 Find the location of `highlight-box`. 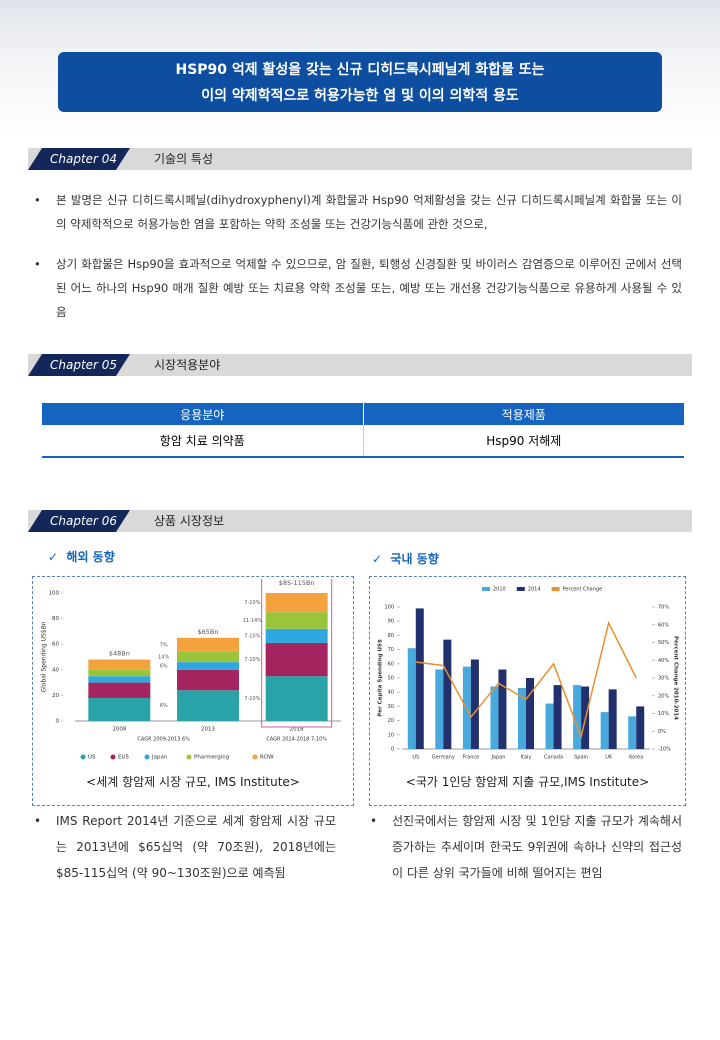

highlight-box is located at coordinates (297, 653).